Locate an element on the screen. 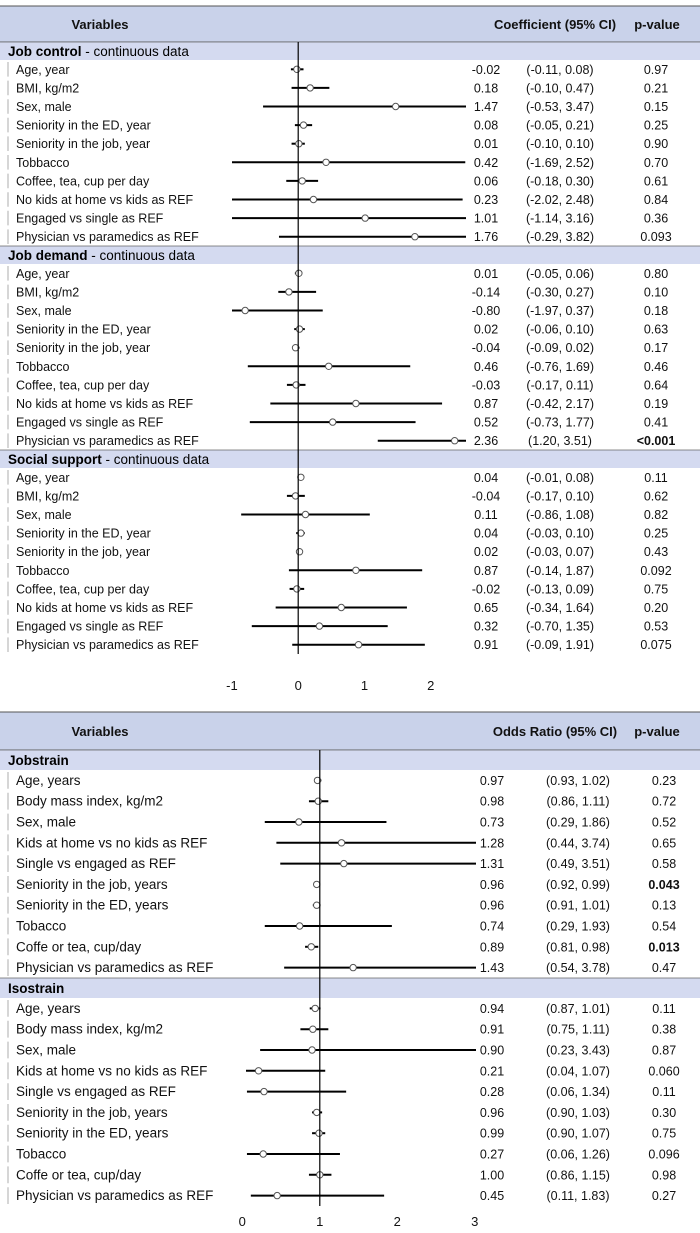 The image size is (700, 1233). p-value: 0.54 is located at coordinates (664, 927).